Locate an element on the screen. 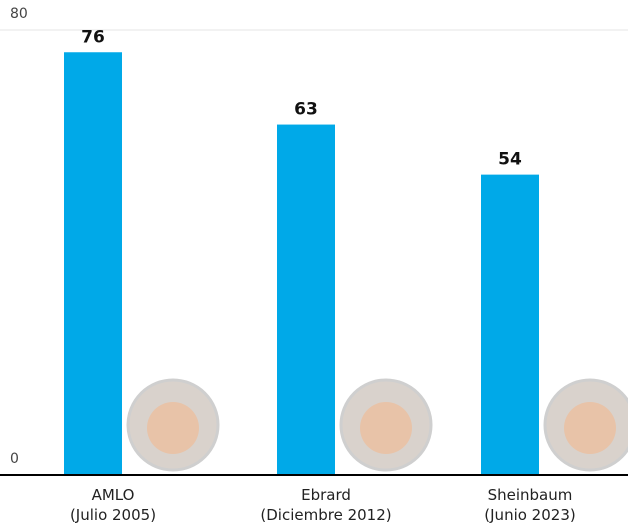 The image size is (628, 529). y-tick-label: 0 is located at coordinates (14, 459).